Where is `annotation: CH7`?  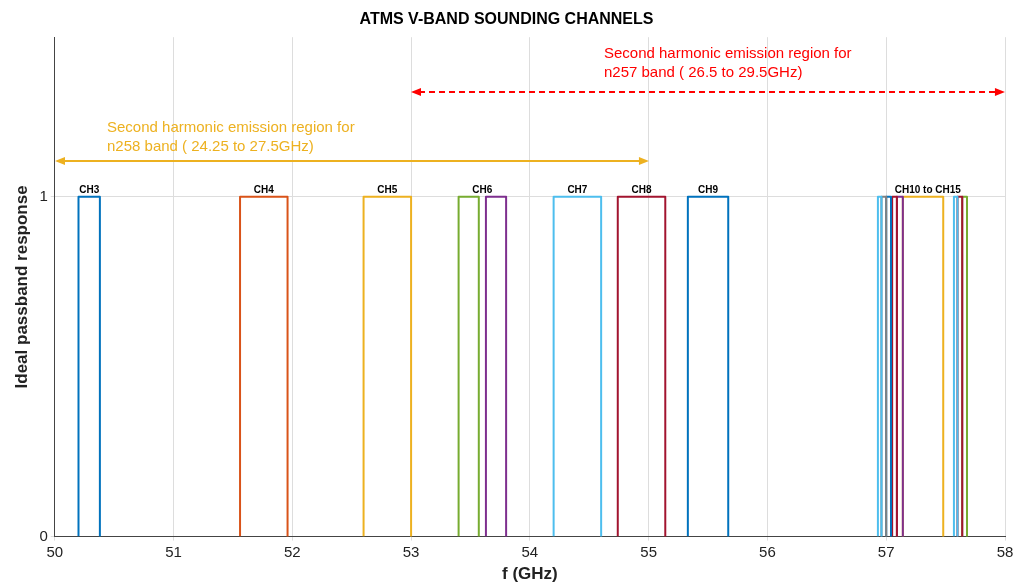
annotation: CH7 is located at coordinates (577, 189).